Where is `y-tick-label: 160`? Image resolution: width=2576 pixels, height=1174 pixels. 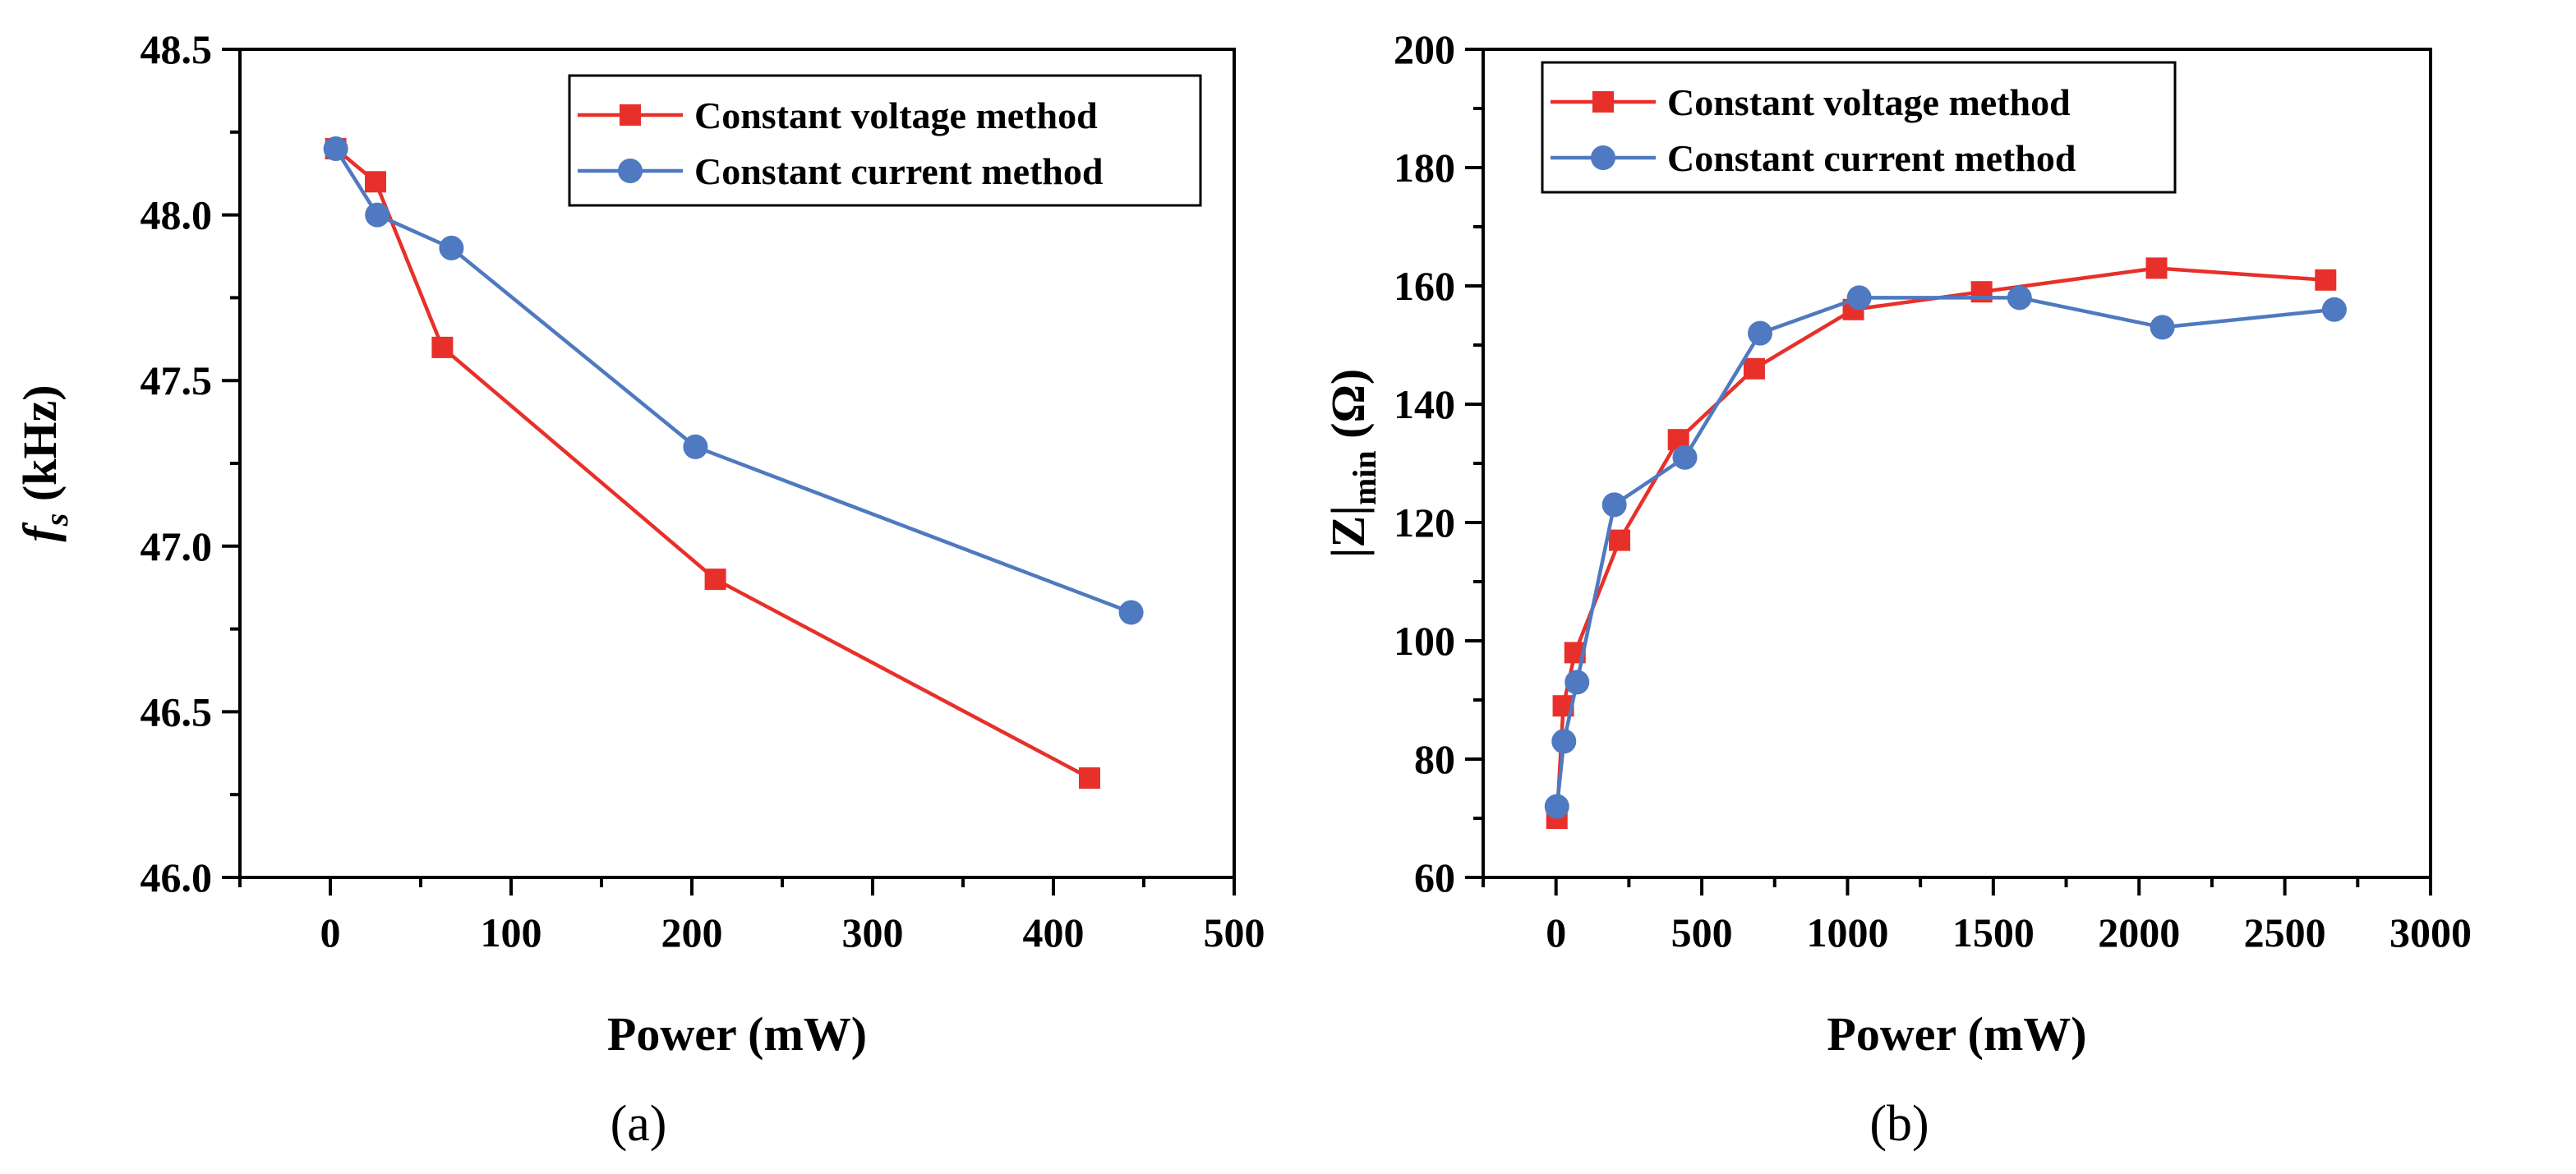 y-tick-label: 160 is located at coordinates (1424, 286).